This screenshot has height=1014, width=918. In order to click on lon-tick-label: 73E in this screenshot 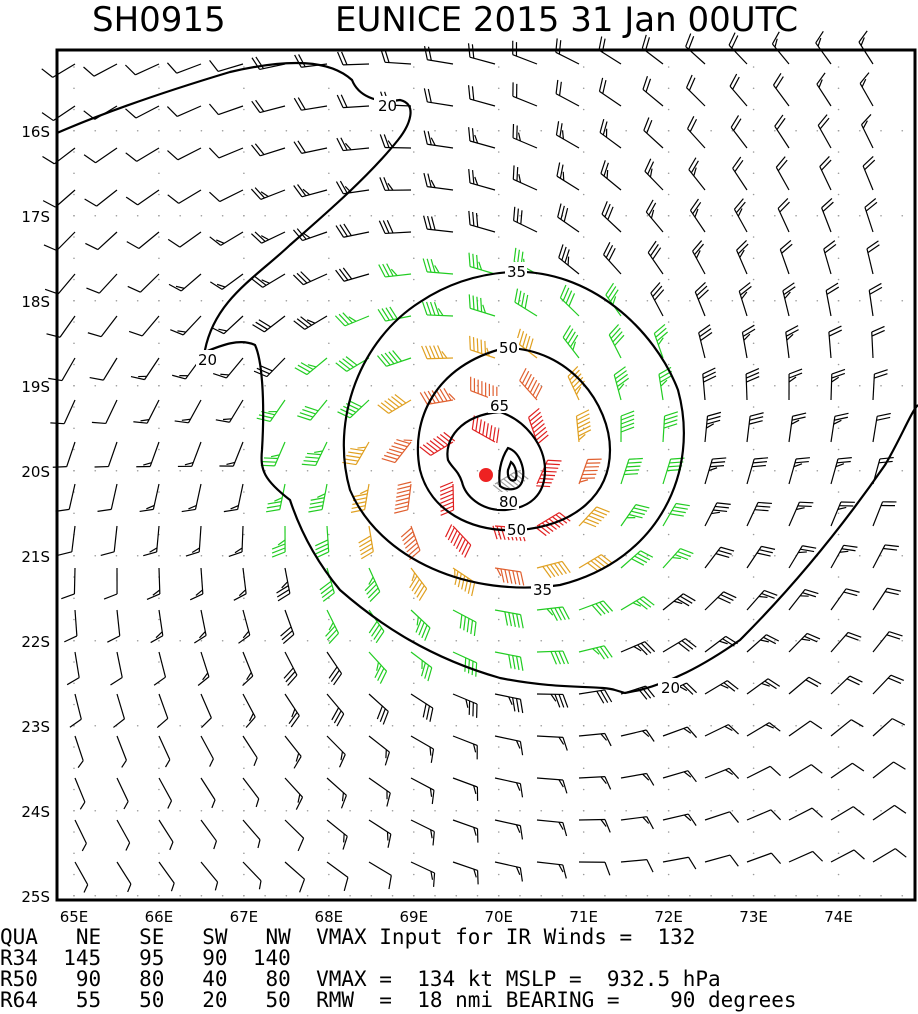, I will do `click(753, 917)`.